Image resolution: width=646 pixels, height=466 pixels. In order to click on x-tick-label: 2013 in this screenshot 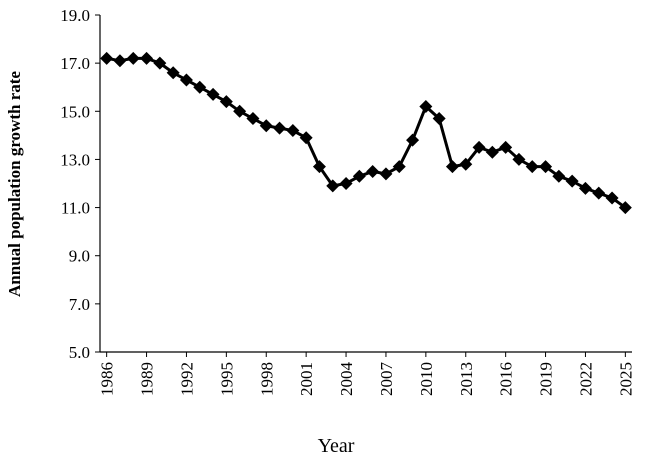, I will do `click(466, 379)`.